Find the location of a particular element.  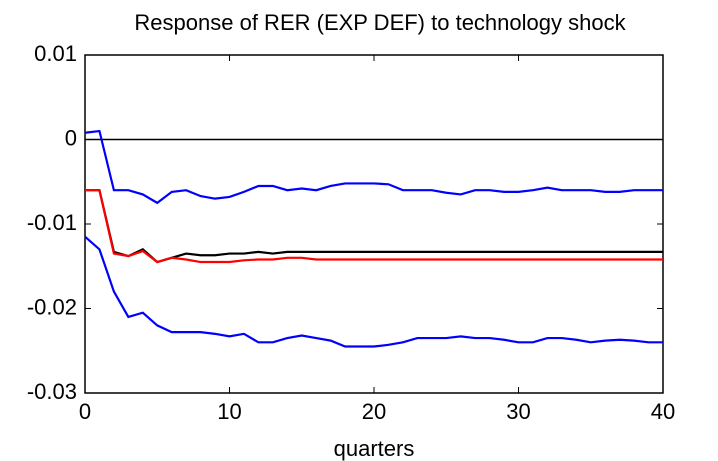

y-tick-label: -0.03 is located at coordinates (52, 391).